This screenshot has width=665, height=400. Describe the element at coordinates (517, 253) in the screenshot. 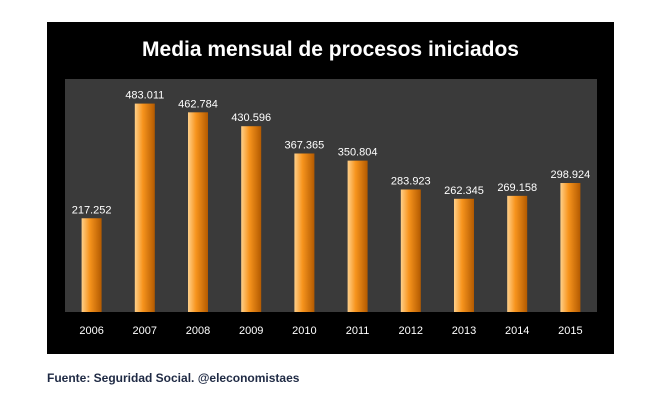

I see `bar-2014` at that location.